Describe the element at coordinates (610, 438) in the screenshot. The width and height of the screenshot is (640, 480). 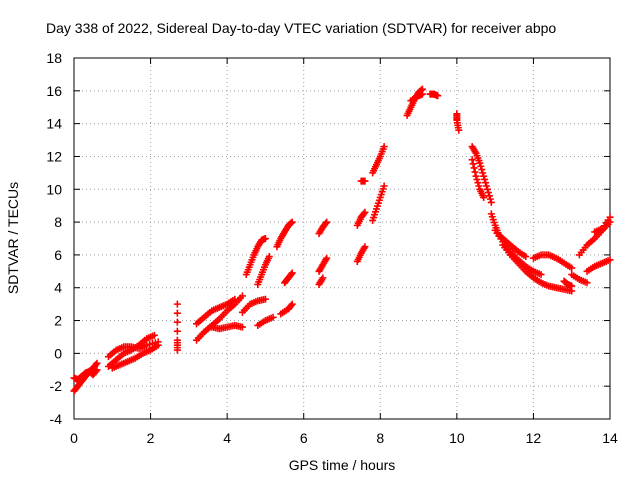
I see `x-tick-label: 14` at that location.